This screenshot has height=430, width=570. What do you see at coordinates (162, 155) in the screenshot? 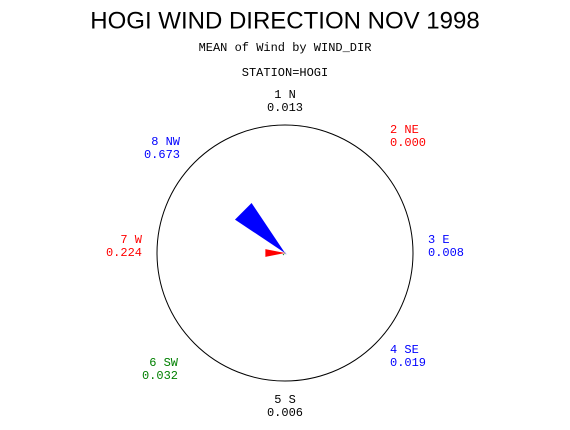
I see `value-label: 0.673` at bounding box center [162, 155].